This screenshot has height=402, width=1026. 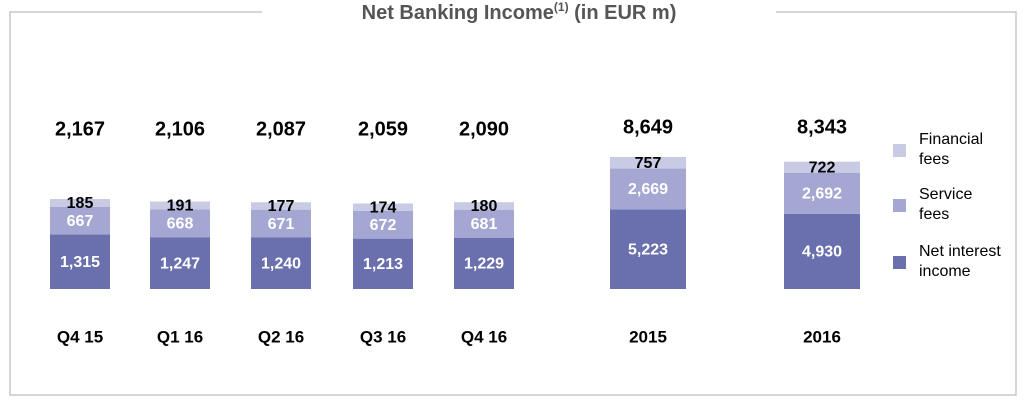 What do you see at coordinates (180, 129) in the screenshot?
I see `total-label: 2,106` at bounding box center [180, 129].